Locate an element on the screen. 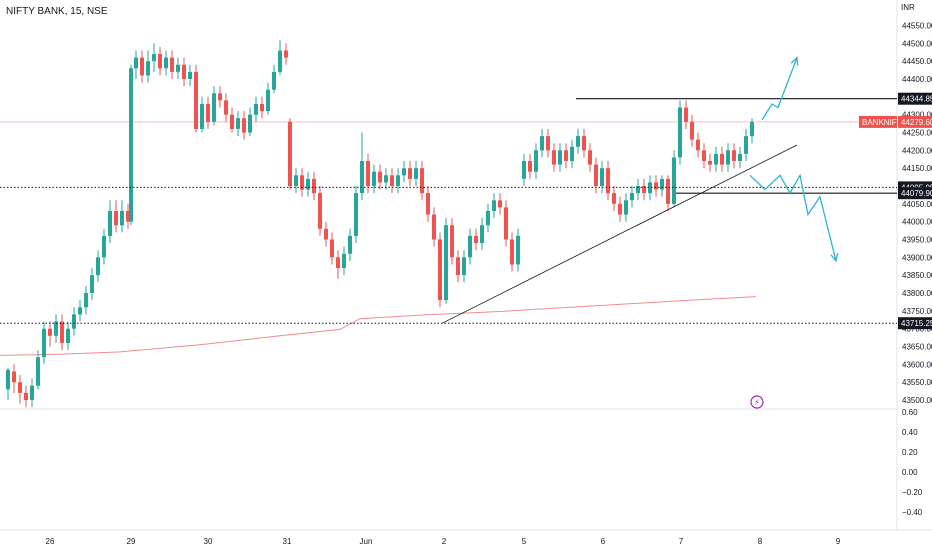 The image size is (932, 550). indicator-tick-label: 0.60 is located at coordinates (910, 412).